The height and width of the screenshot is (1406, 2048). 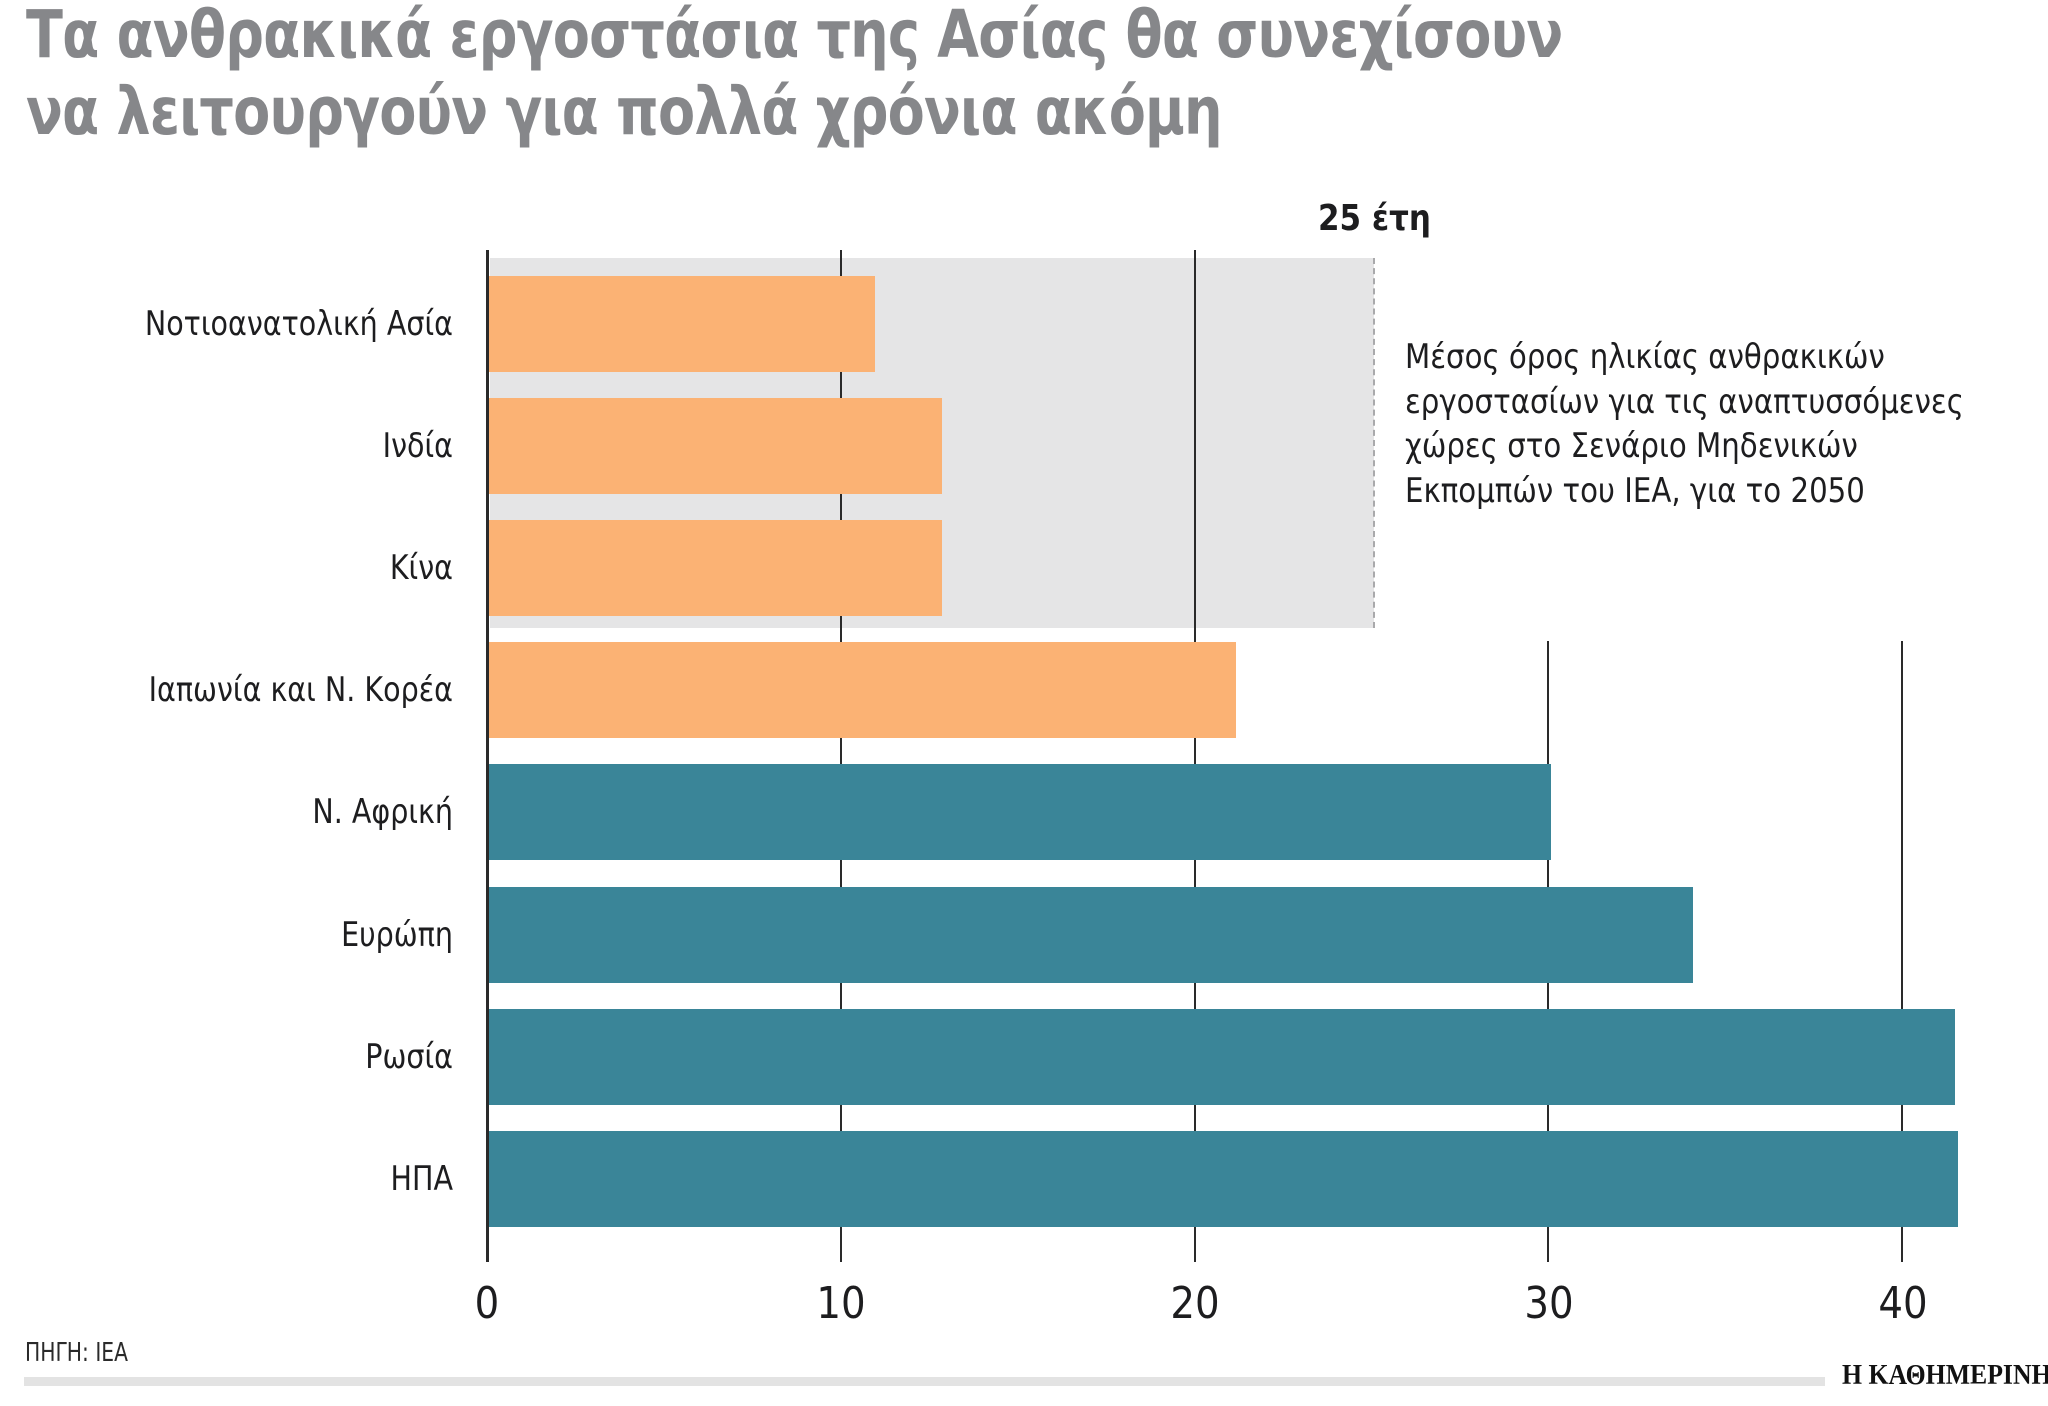 I want to click on publisher-logo: Η ΚΑΘΗΜΕΡΙΝΗ, so click(x=1945, y=1375).